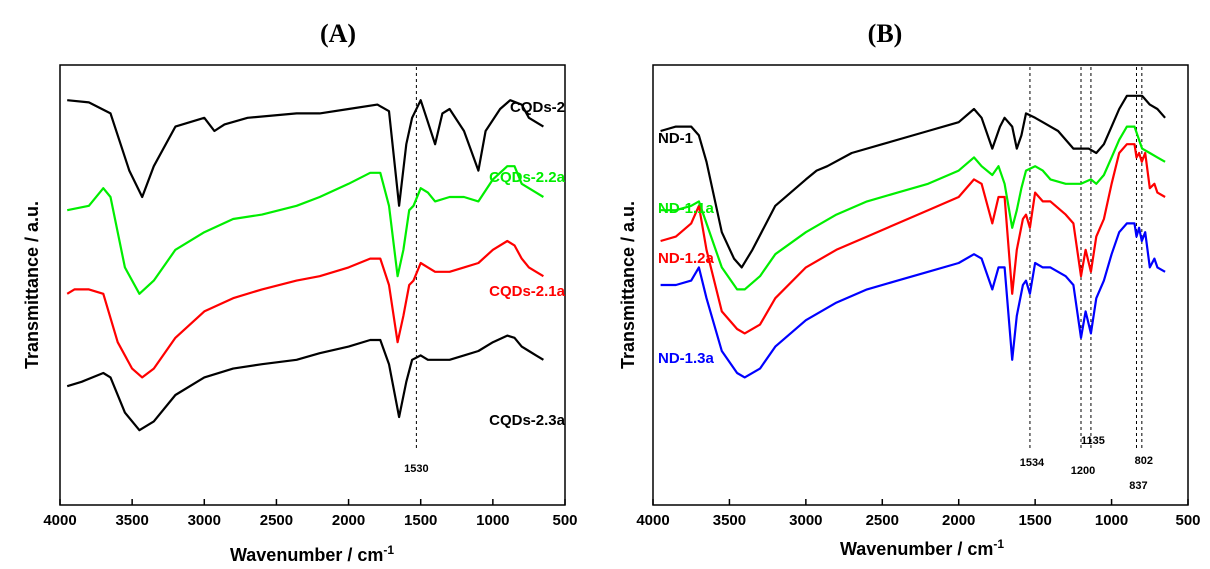 Image resolution: width=1210 pixels, height=569 pixels. I want to click on panel-a-x-axis-title: Wavenumber / cm-1, so click(312, 554).